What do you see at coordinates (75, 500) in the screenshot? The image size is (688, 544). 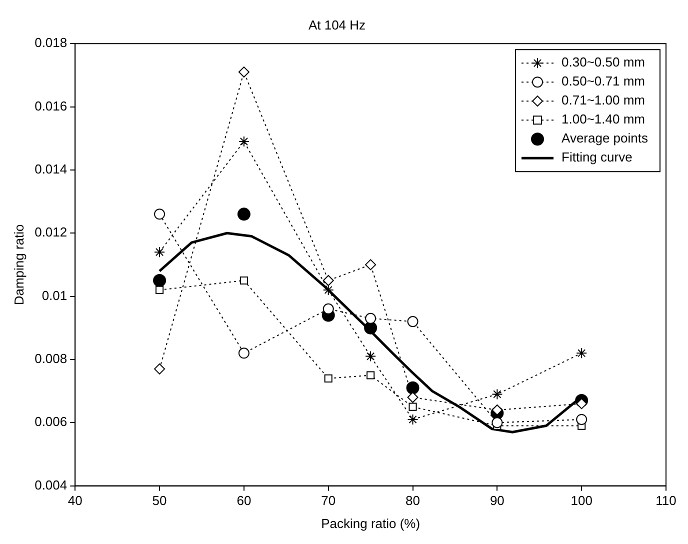 I see `x-tick-label: 40` at bounding box center [75, 500].